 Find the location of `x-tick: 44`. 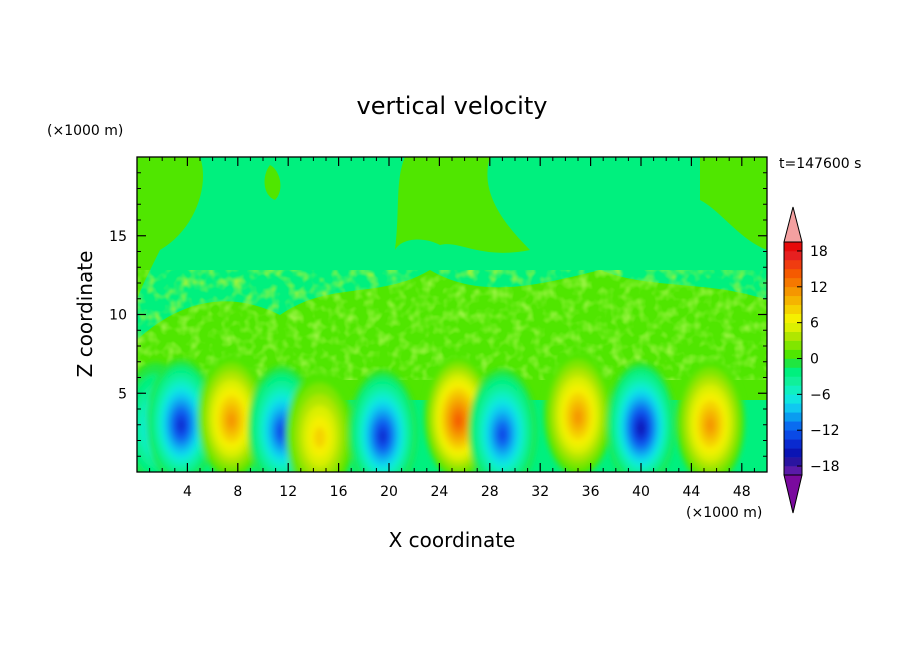

x-tick: 44 is located at coordinates (691, 328).